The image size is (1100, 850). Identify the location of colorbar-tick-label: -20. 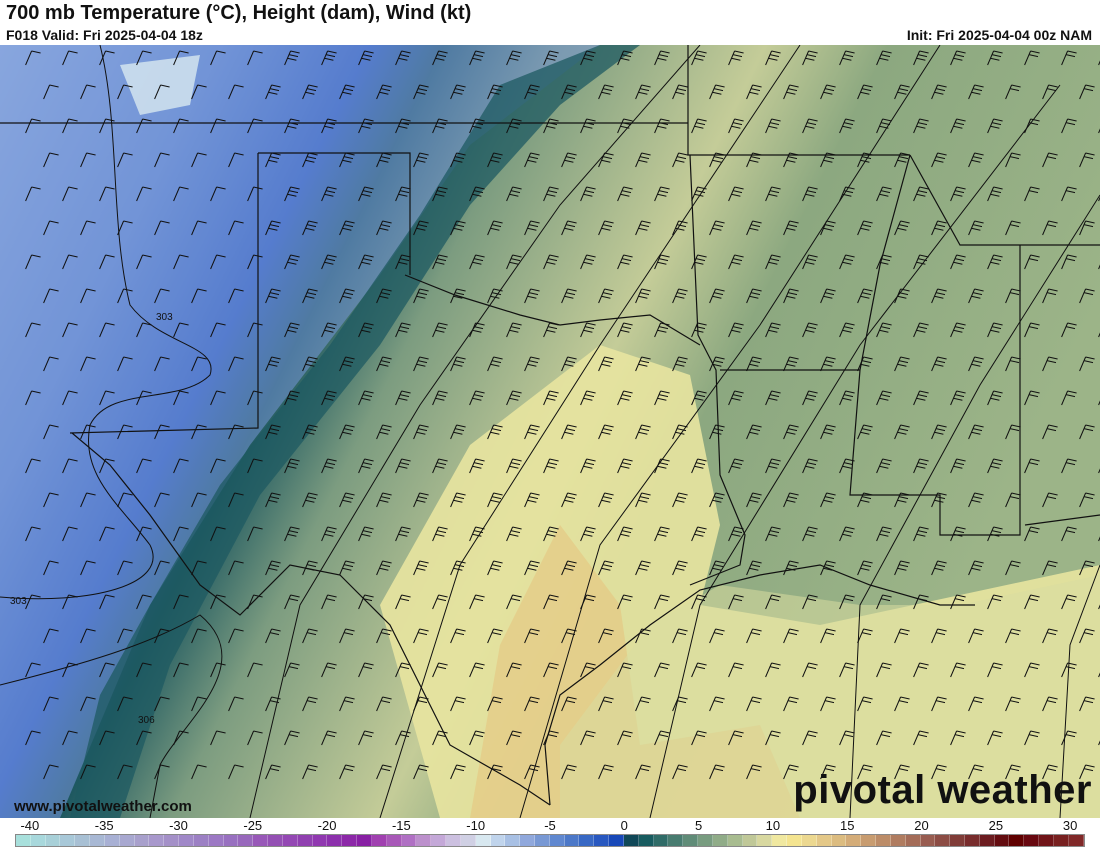
(327, 825).